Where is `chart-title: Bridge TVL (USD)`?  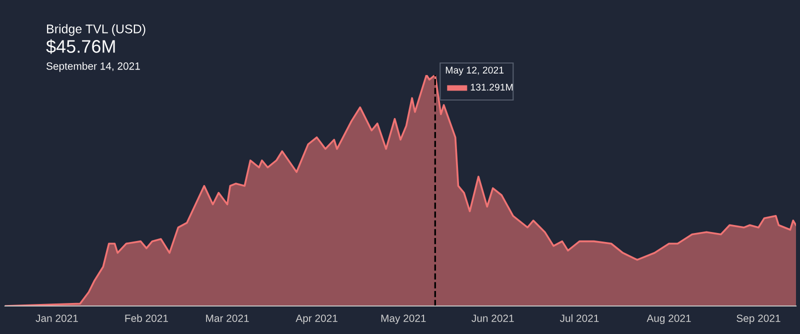
chart-title: Bridge TVL (USD) is located at coordinates (96, 30).